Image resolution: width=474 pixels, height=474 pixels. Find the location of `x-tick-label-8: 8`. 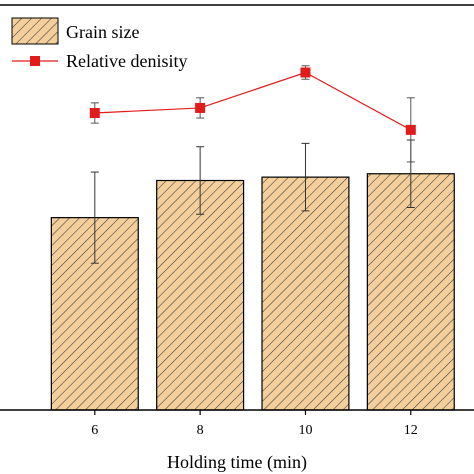

x-tick-label-8: 8 is located at coordinates (200, 430).